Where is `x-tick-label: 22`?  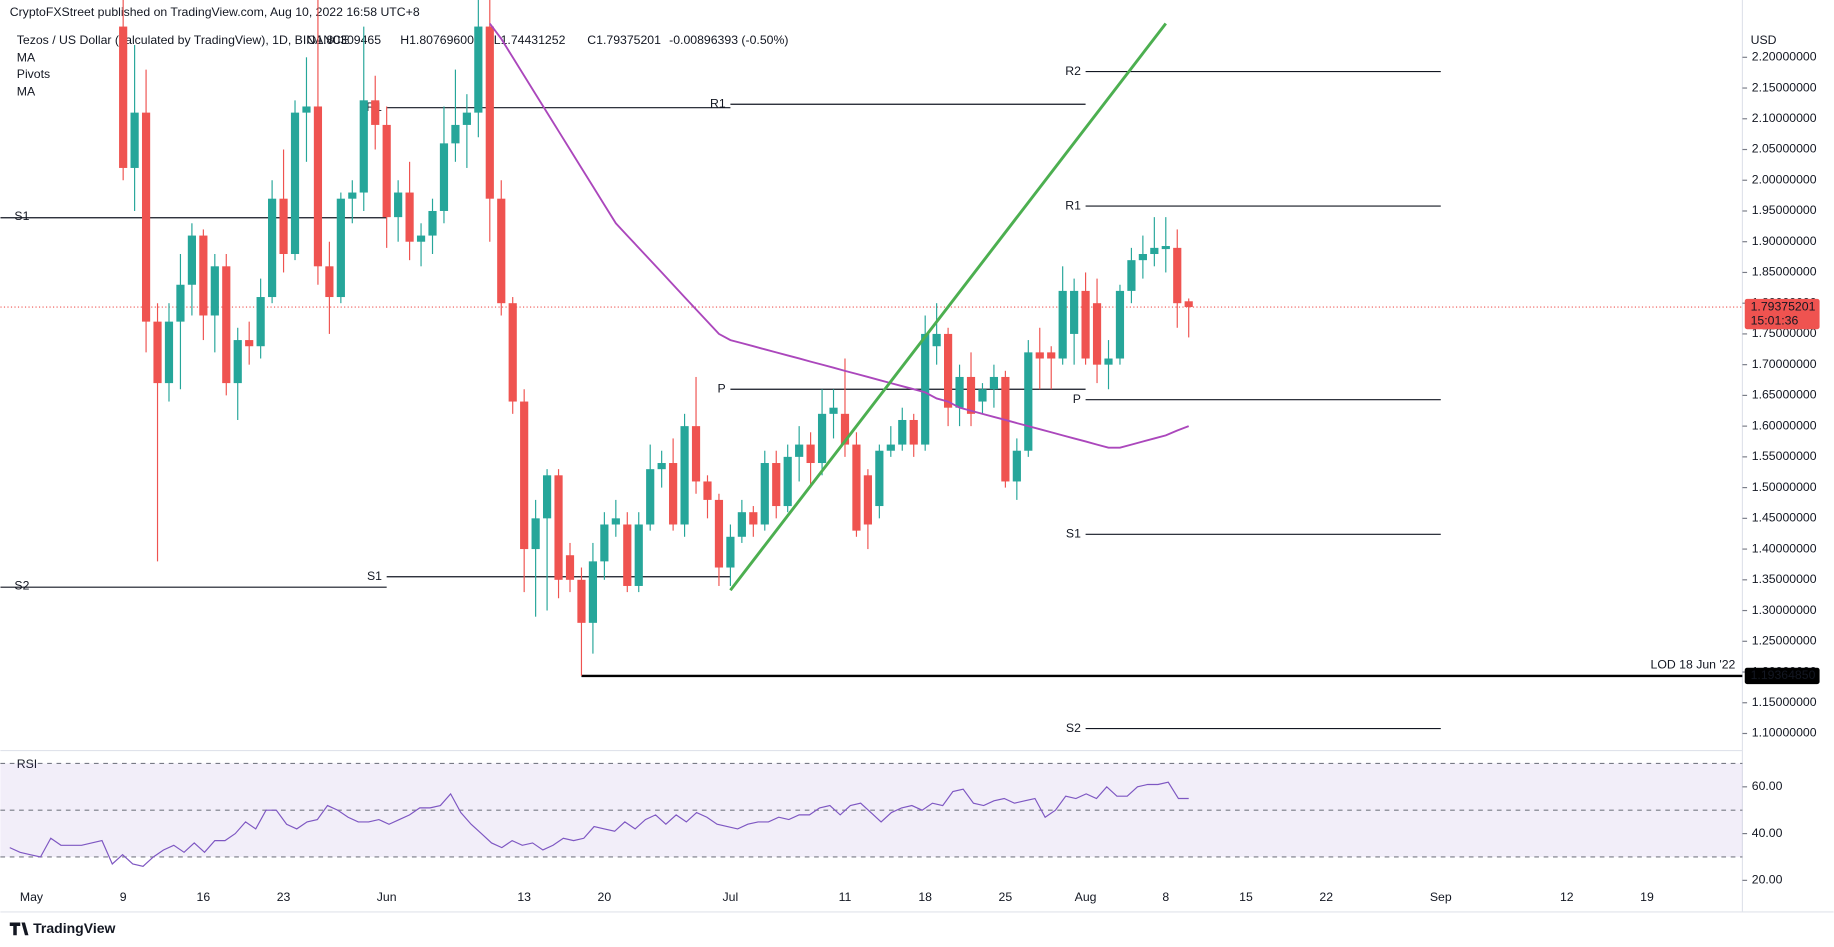 x-tick-label: 22 is located at coordinates (1326, 897).